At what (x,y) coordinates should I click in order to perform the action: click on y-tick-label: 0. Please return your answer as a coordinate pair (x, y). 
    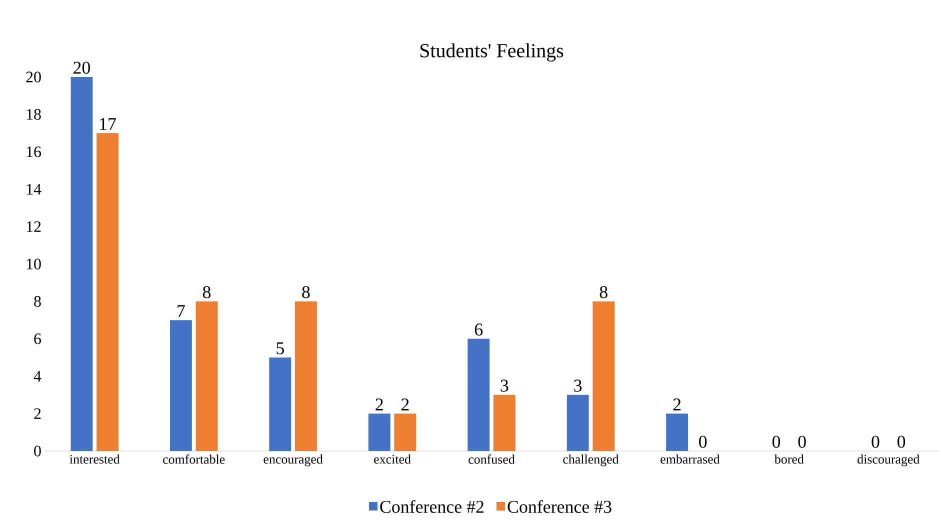
    Looking at the image, I should click on (37, 451).